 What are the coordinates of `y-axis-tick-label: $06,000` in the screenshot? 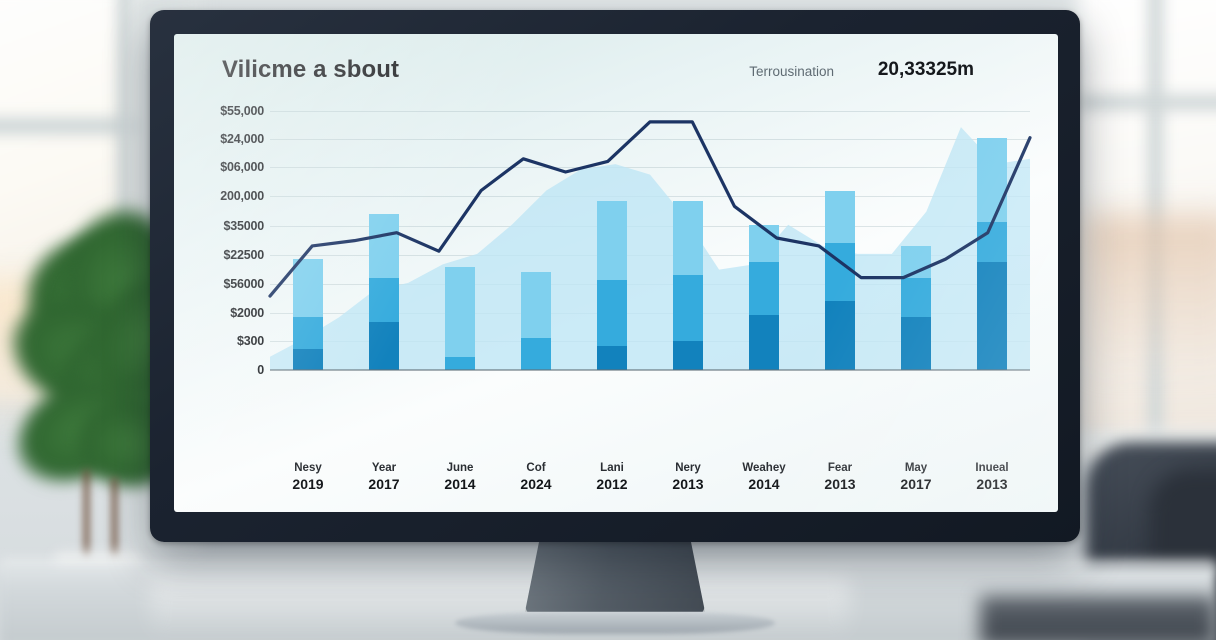 It's located at (242, 166).